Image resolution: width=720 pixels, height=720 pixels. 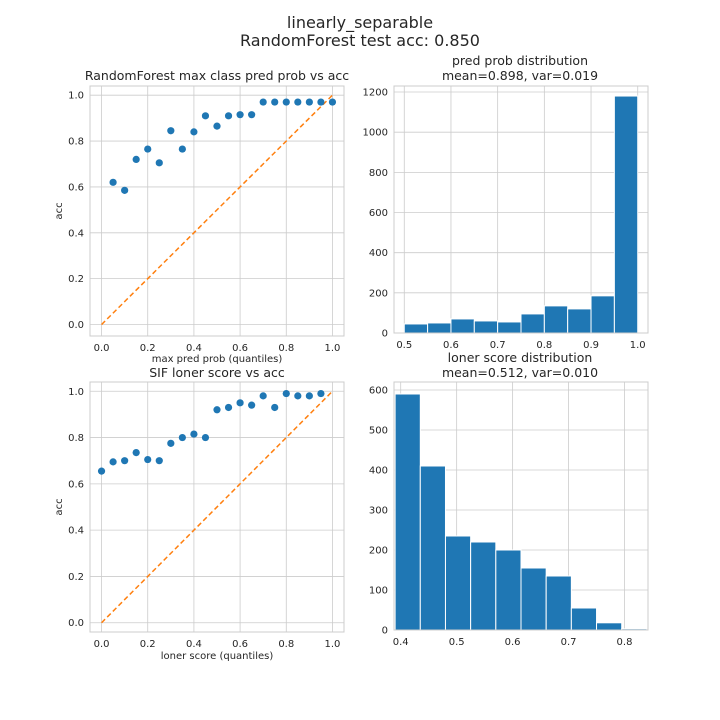 I want to click on panel-title-line2: mean=0.898, var=0.019, so click(x=520, y=75).